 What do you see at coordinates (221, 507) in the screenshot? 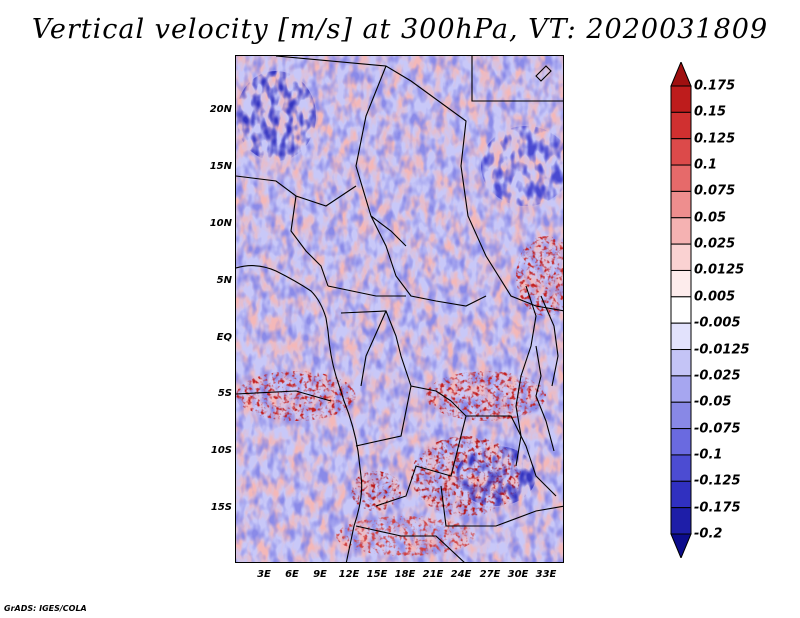
I see `lat-label-15s: 15S` at bounding box center [221, 507].